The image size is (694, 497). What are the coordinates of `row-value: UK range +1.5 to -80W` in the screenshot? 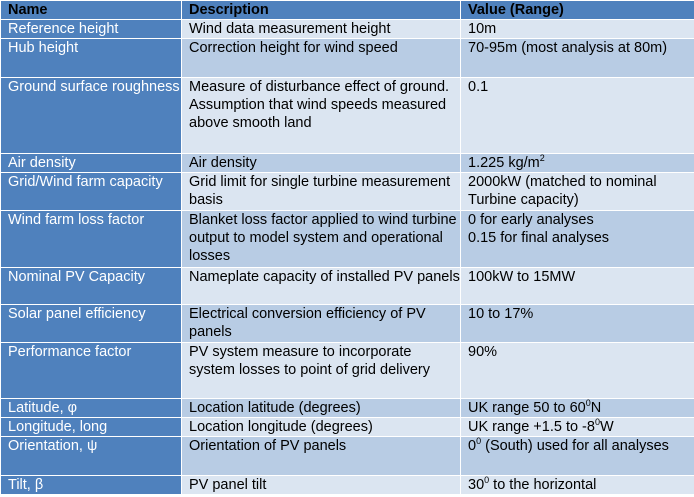 It's located at (577, 427).